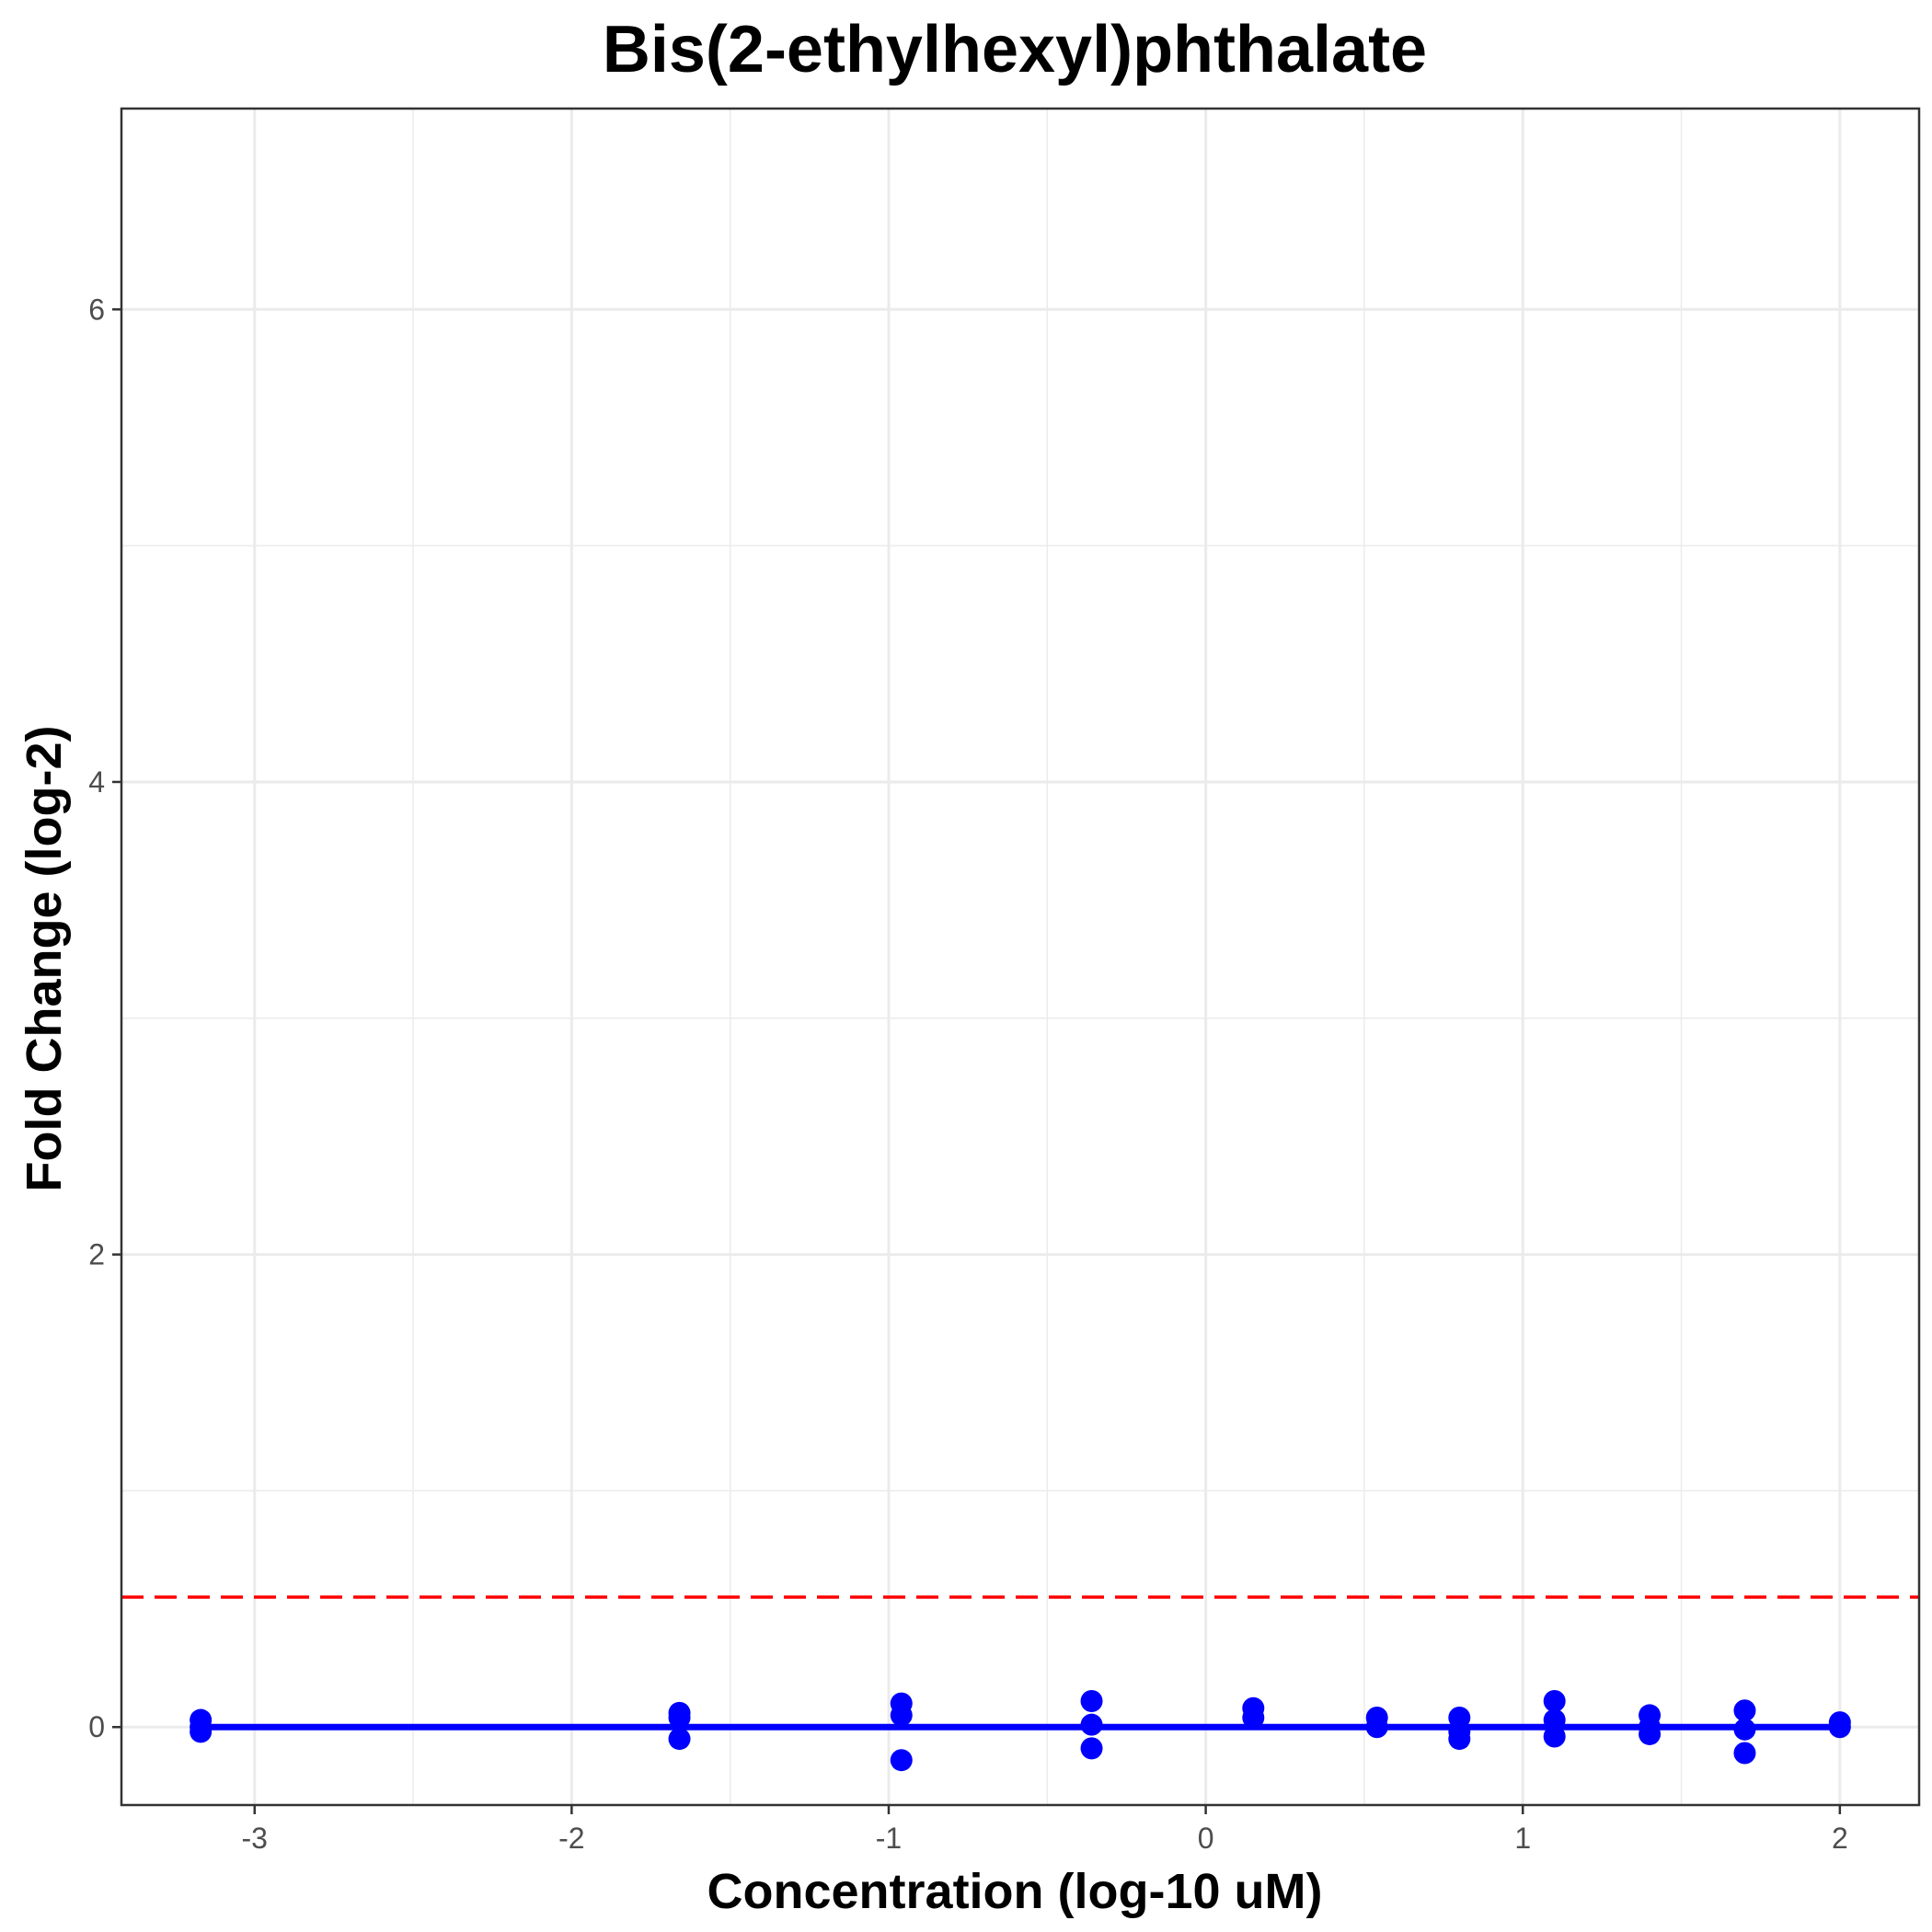  What do you see at coordinates (1522, 1838) in the screenshot?
I see `x-tick-label: 1` at bounding box center [1522, 1838].